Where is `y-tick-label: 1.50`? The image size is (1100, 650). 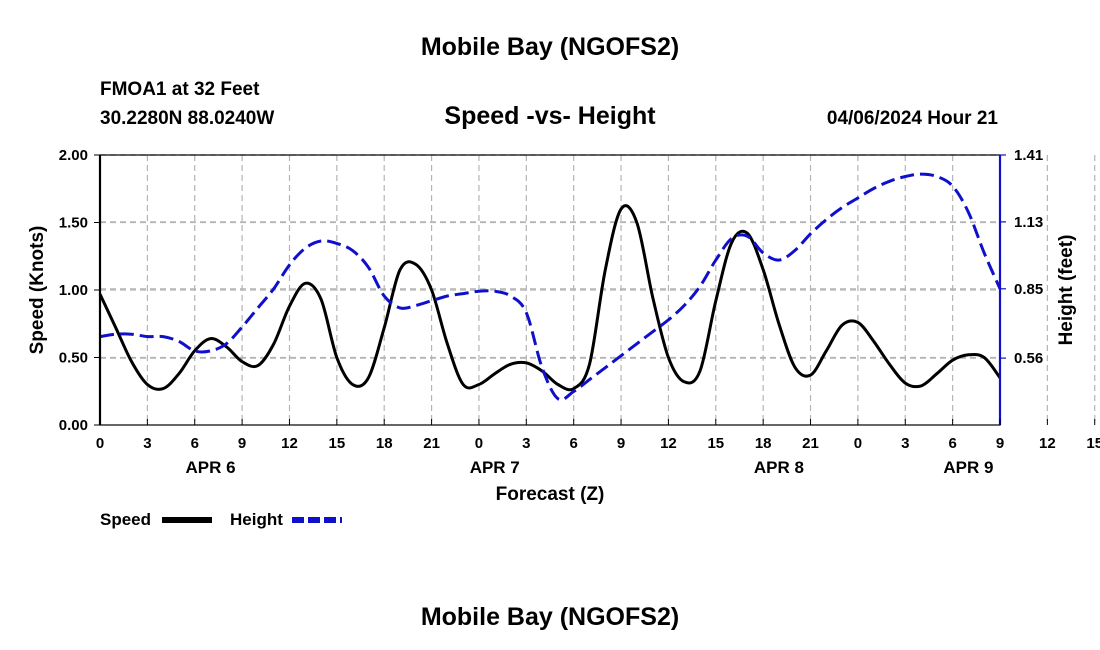 y-tick-label: 1.50 is located at coordinates (73, 223).